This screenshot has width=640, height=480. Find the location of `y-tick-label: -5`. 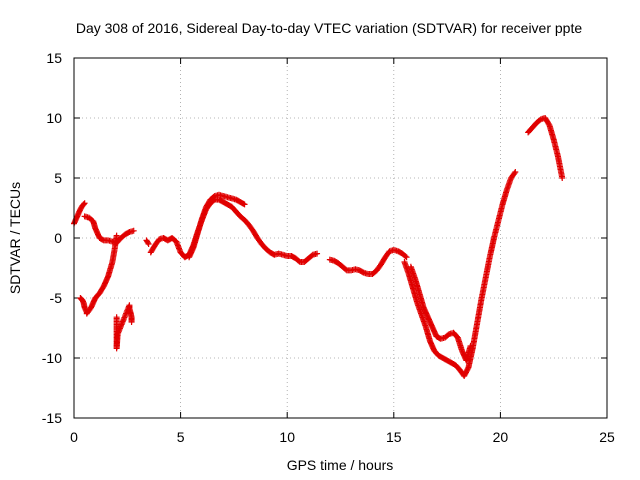

y-tick-label: -5 is located at coordinates (56, 298).